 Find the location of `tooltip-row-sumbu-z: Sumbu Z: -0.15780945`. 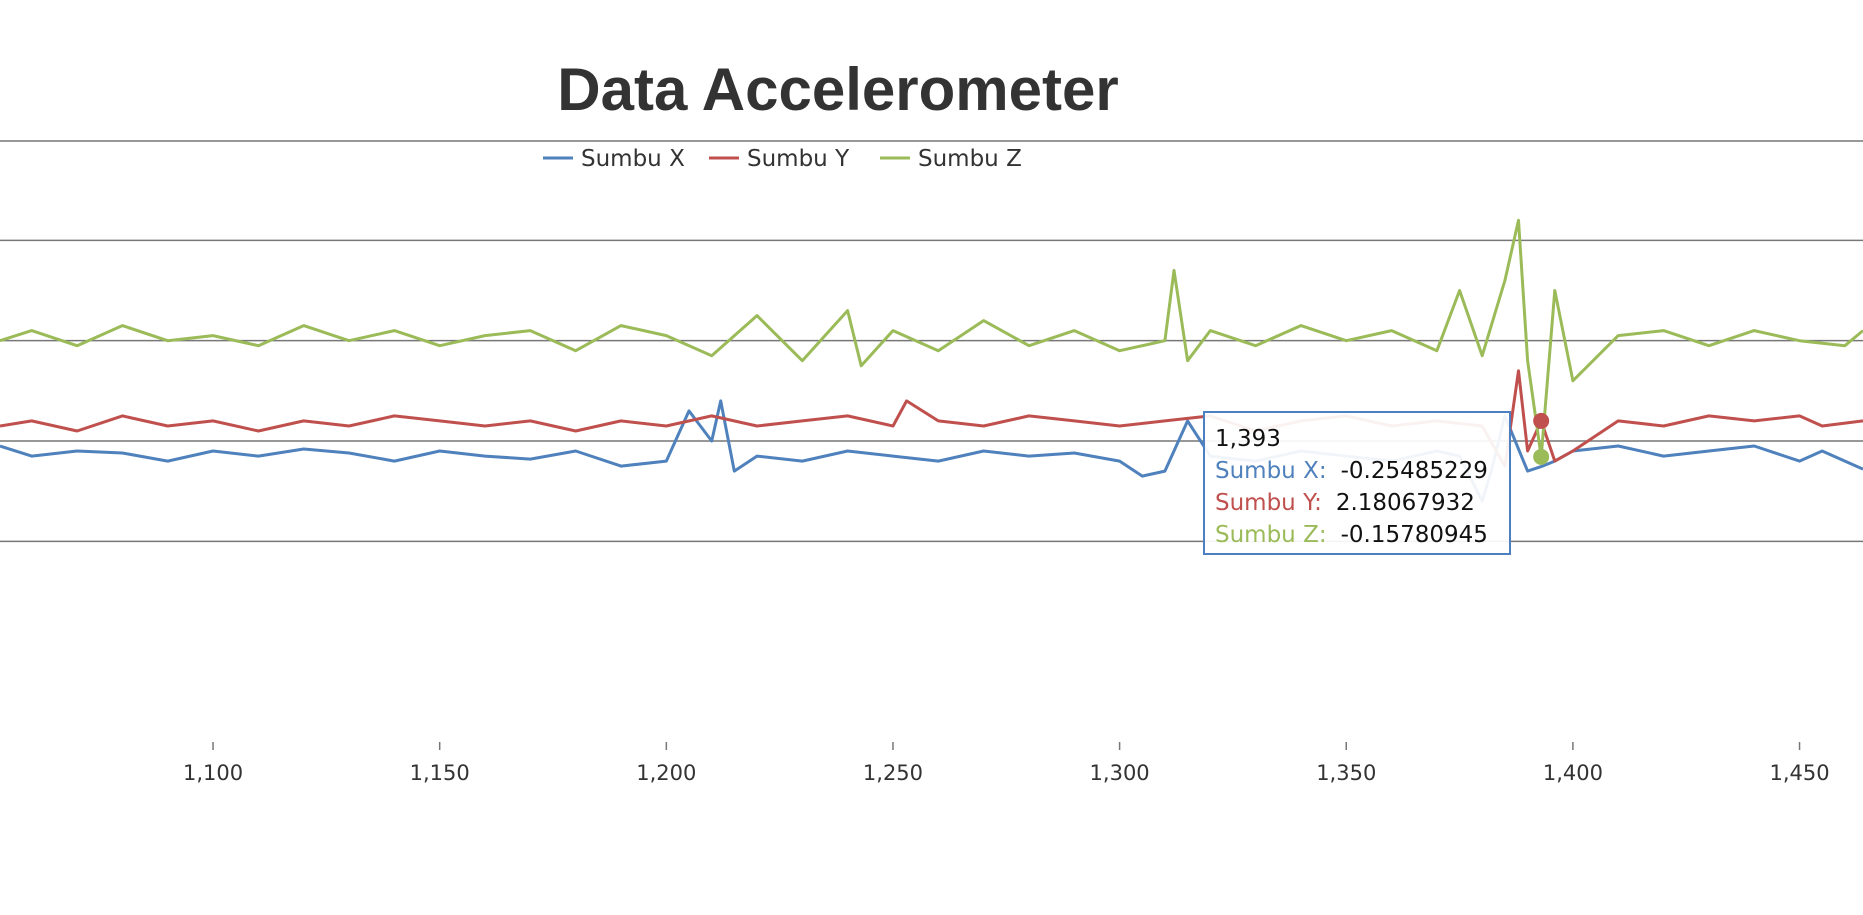

tooltip-row-sumbu-z: Sumbu Z: -0.15780945 is located at coordinates (1357, 535).